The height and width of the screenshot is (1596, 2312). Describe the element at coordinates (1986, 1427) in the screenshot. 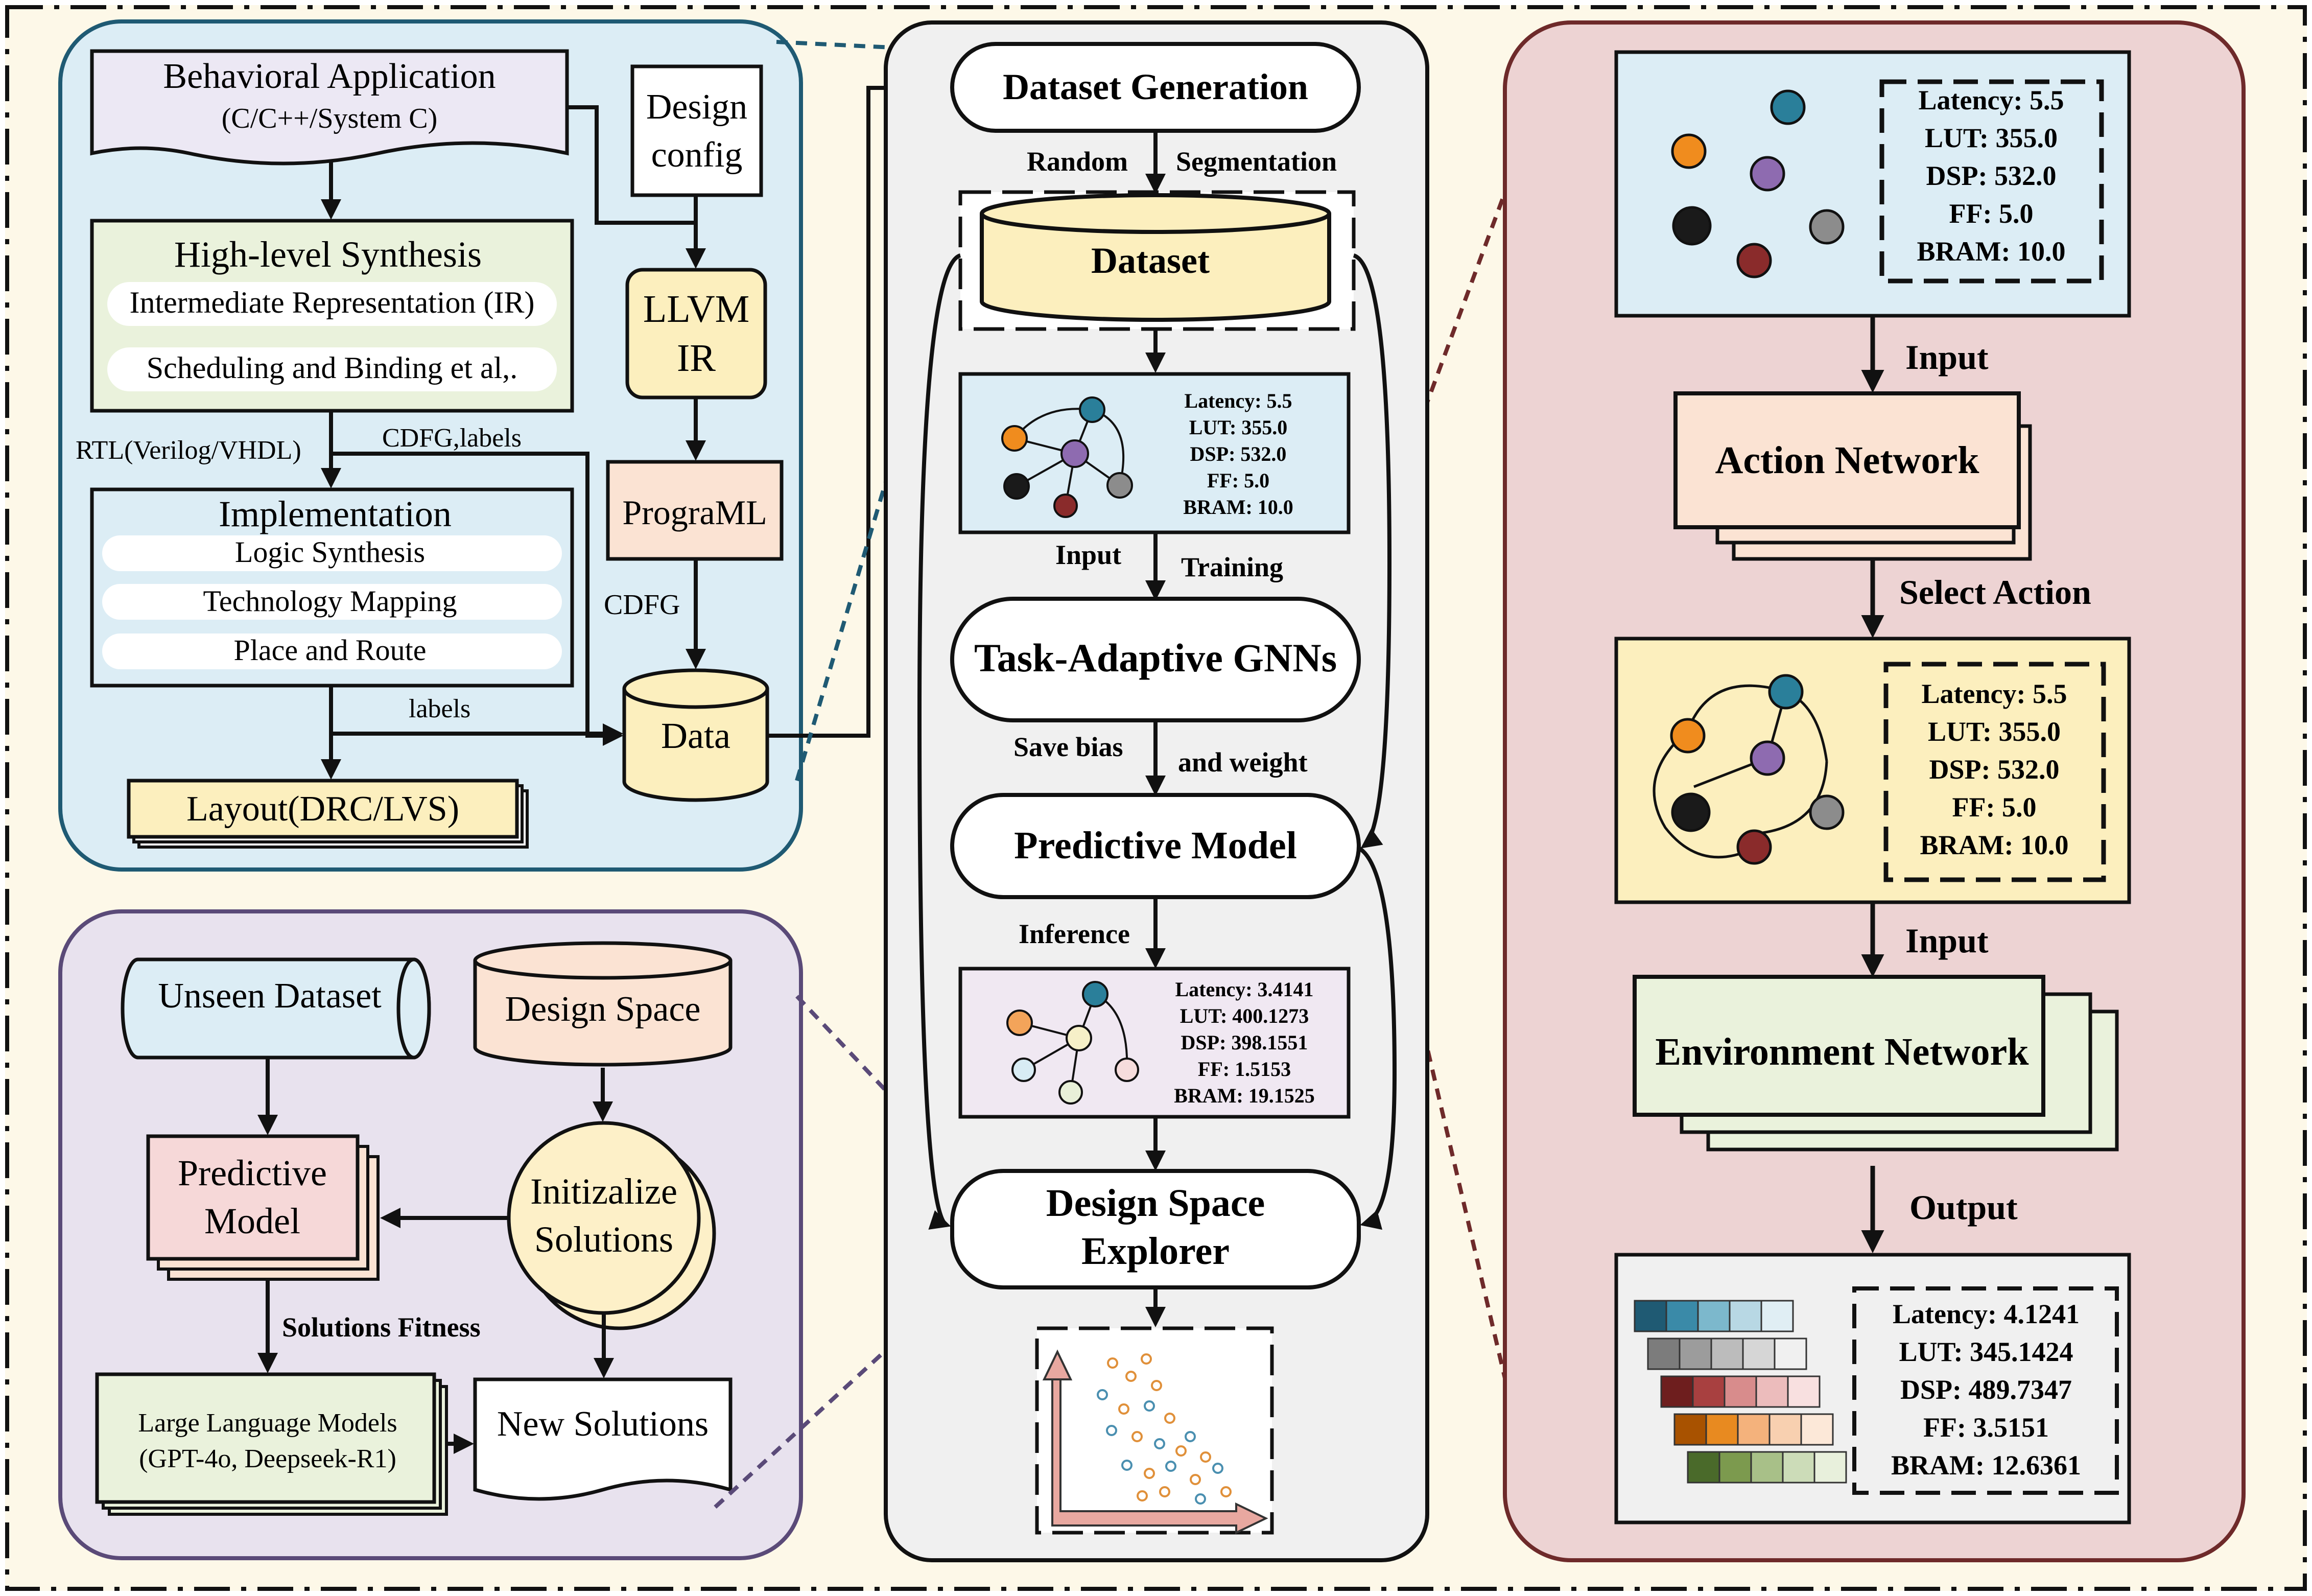

I see `metric-ff: FF: 3.5151` at that location.